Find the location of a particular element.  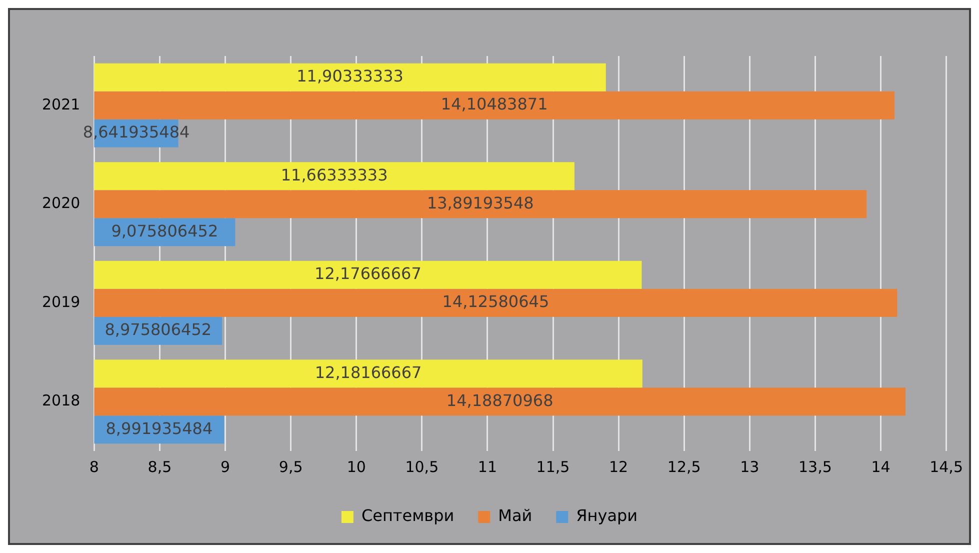

data-label: 11,90333333 is located at coordinates (350, 76).